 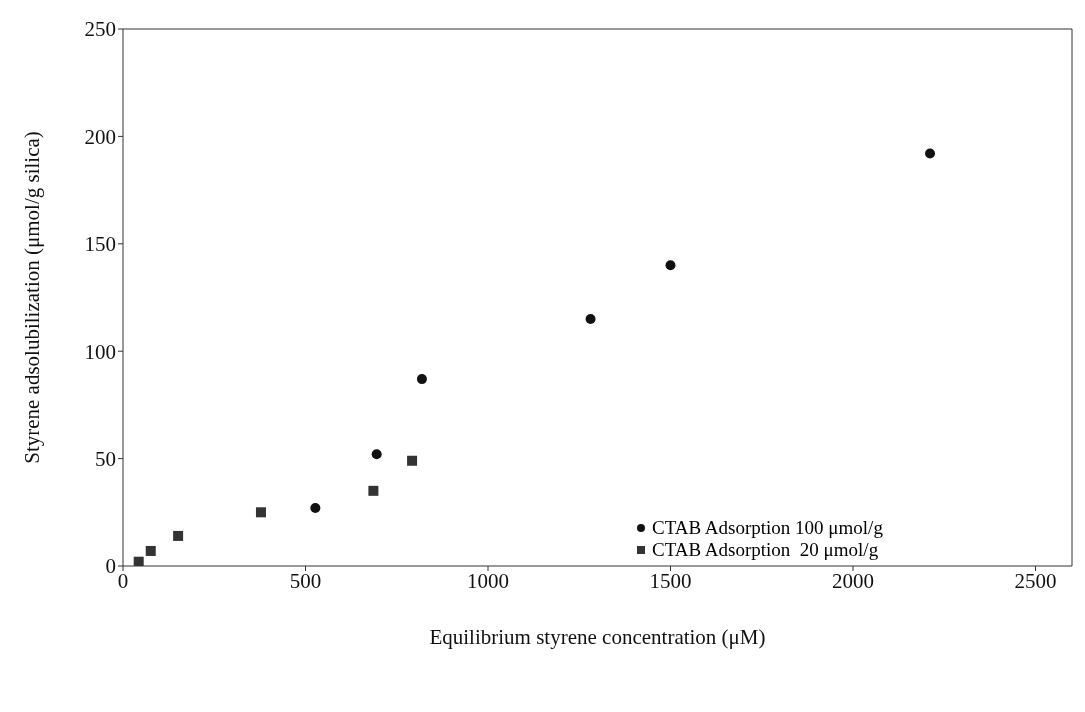 I want to click on x-tick-label: 500, so click(x=305, y=580).